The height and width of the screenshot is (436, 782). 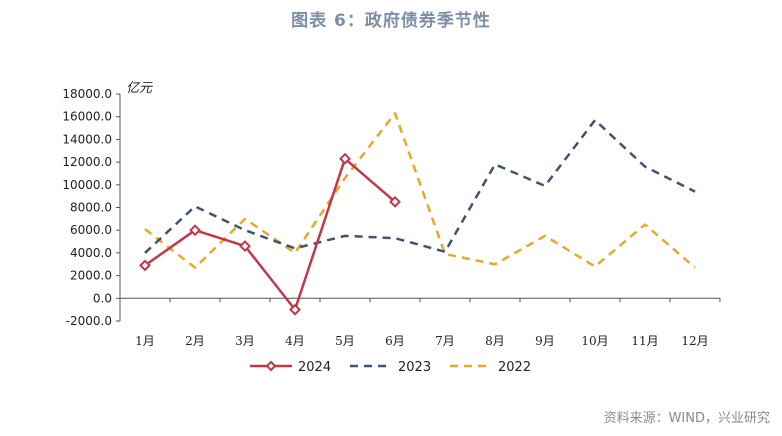 What do you see at coordinates (87, 117) in the screenshot?
I see `y-tick-label: 16000.0` at bounding box center [87, 117].